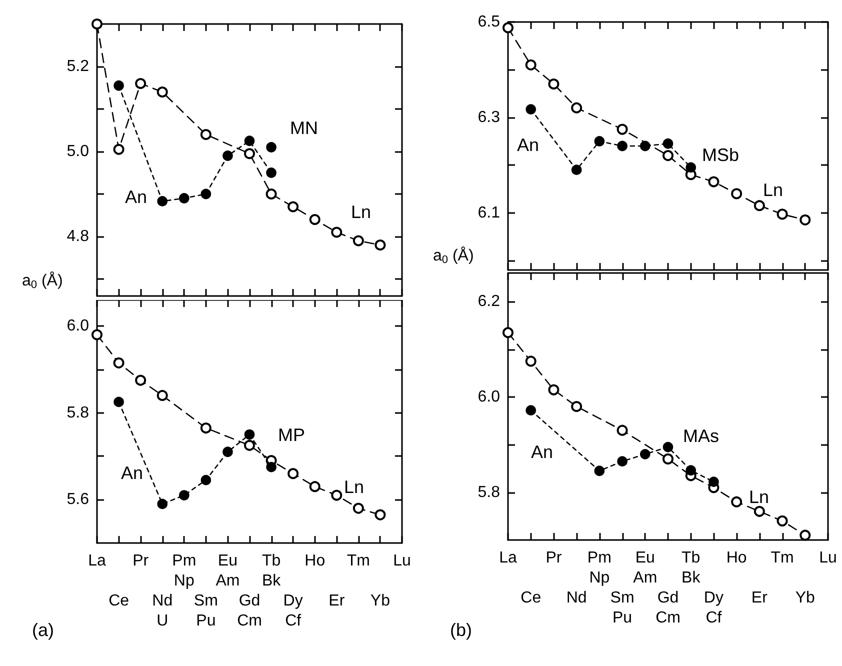  I want to click on y-tick-label: 5.8, so click(489, 492).